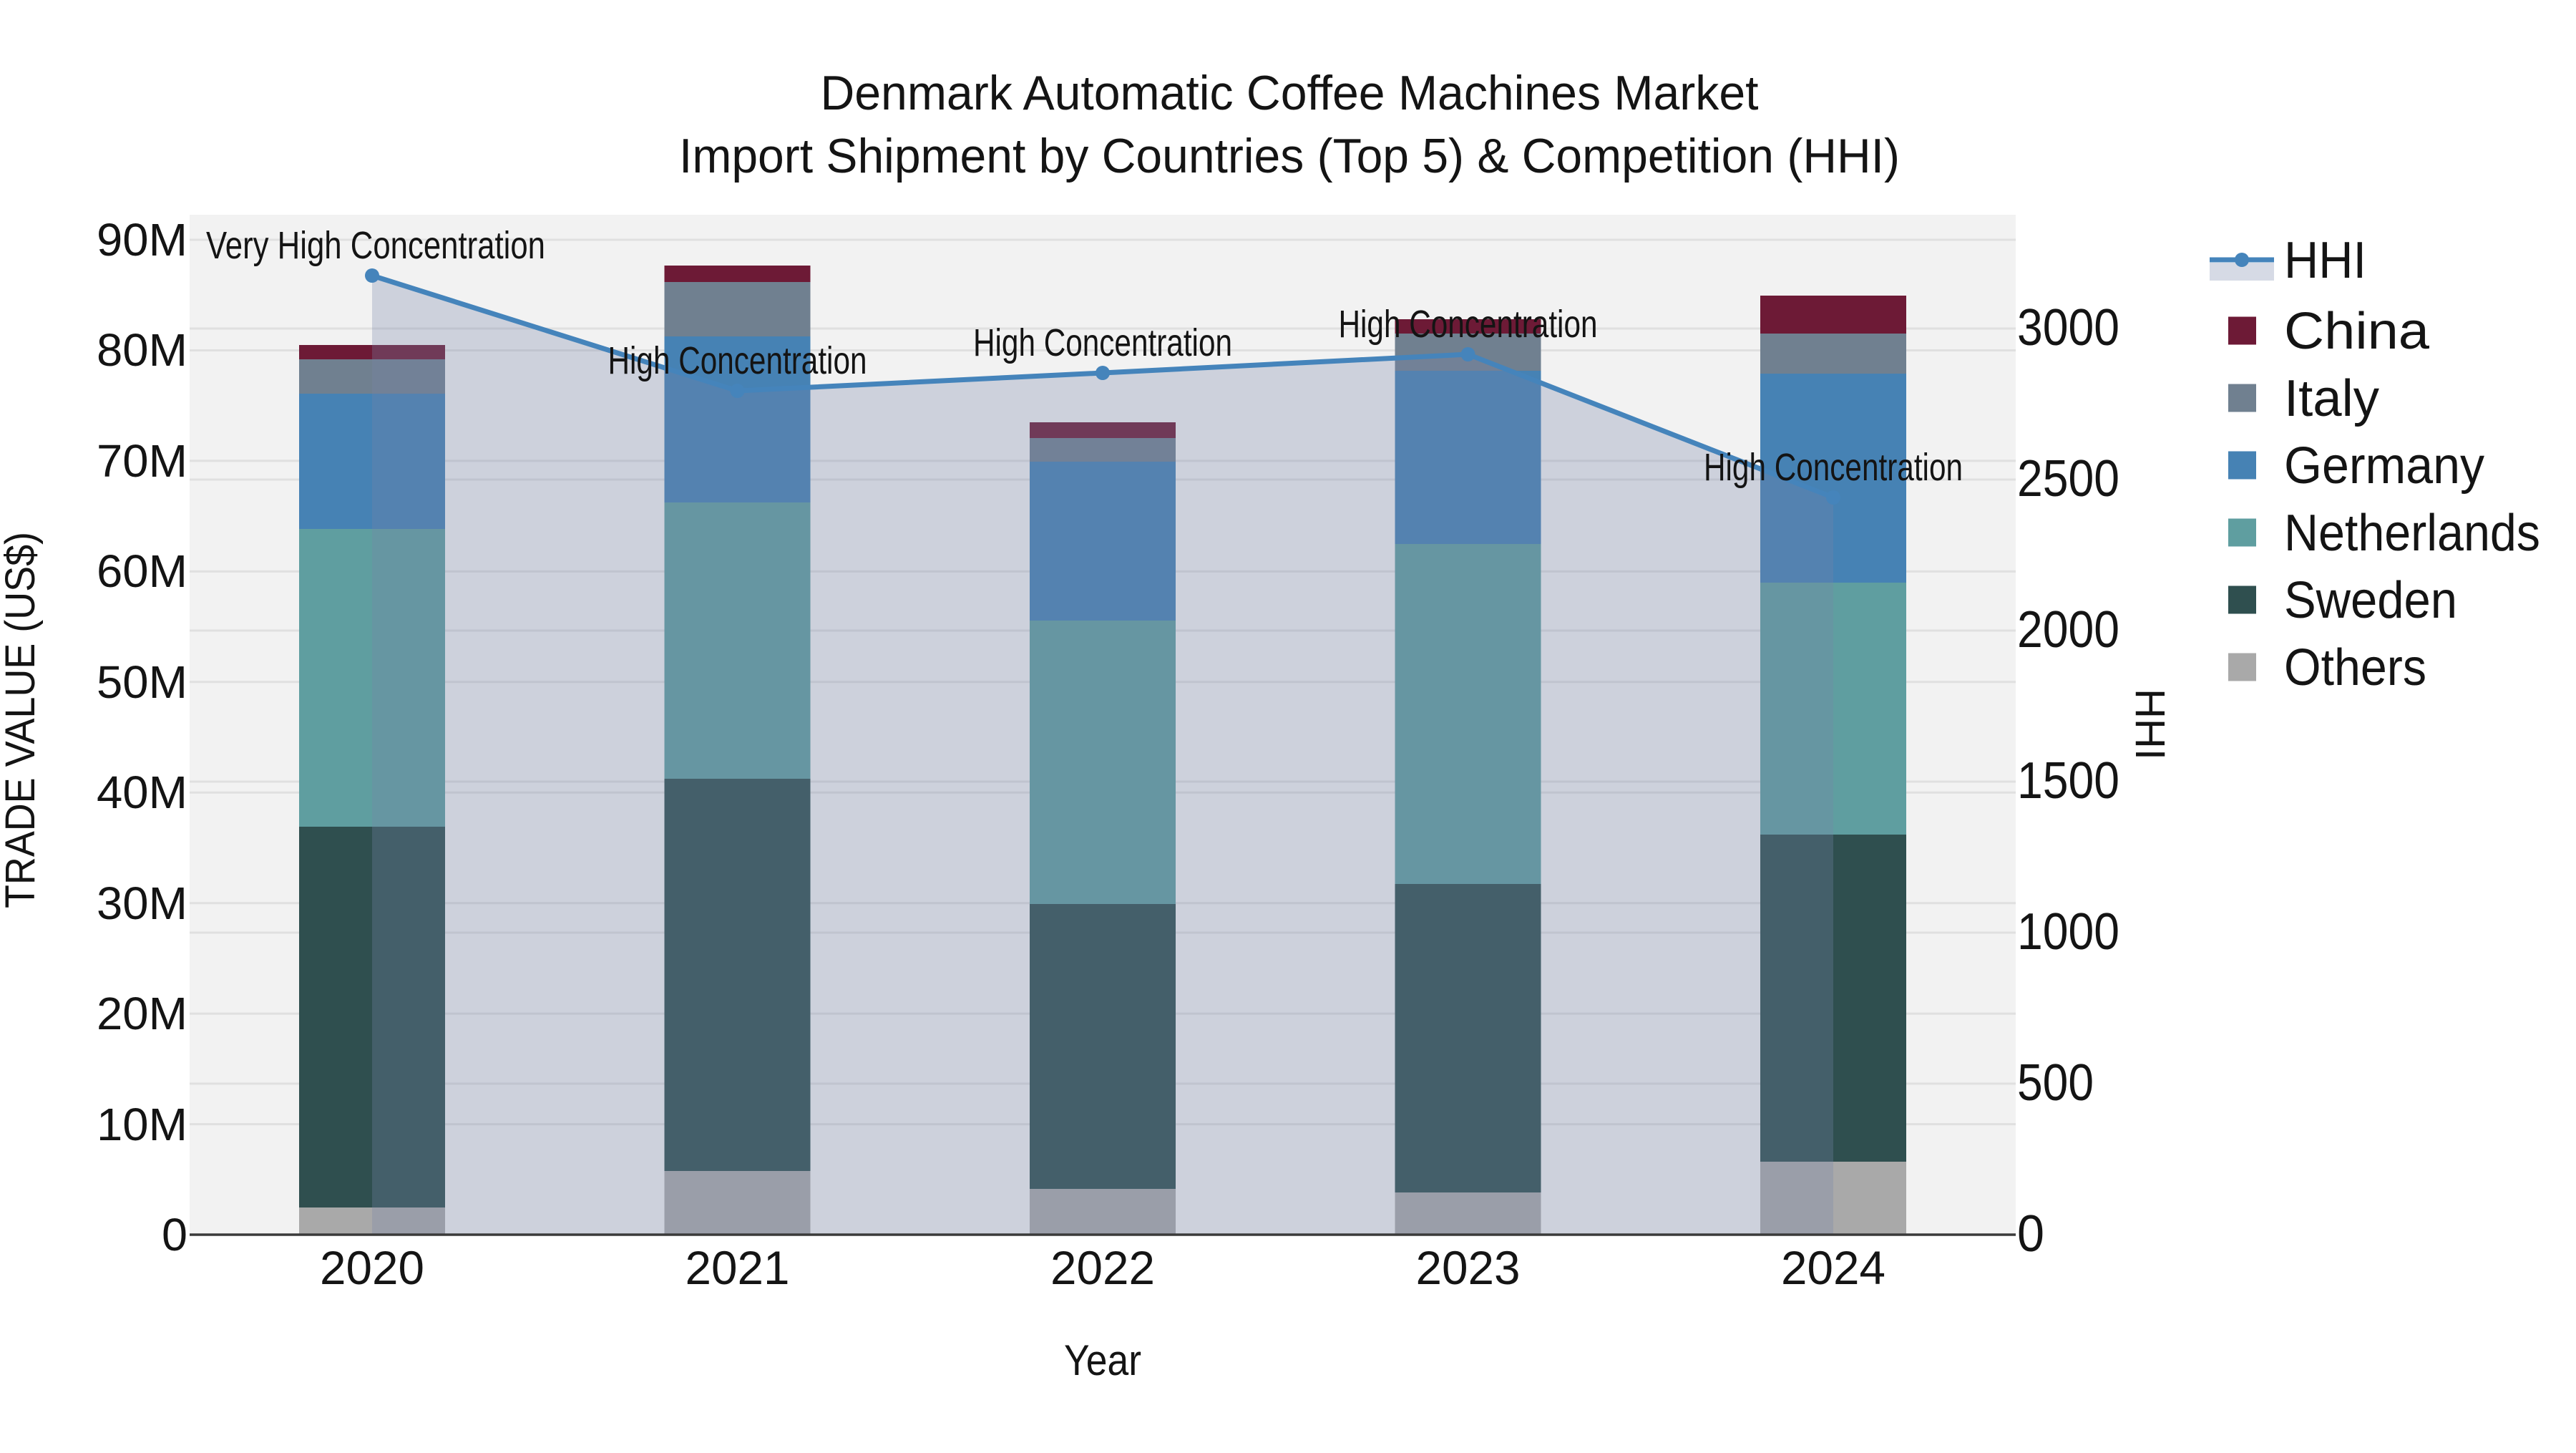 Image resolution: width=2576 pixels, height=1453 pixels. What do you see at coordinates (1102, 1267) in the screenshot?
I see `svg-text: 2022` at bounding box center [1102, 1267].